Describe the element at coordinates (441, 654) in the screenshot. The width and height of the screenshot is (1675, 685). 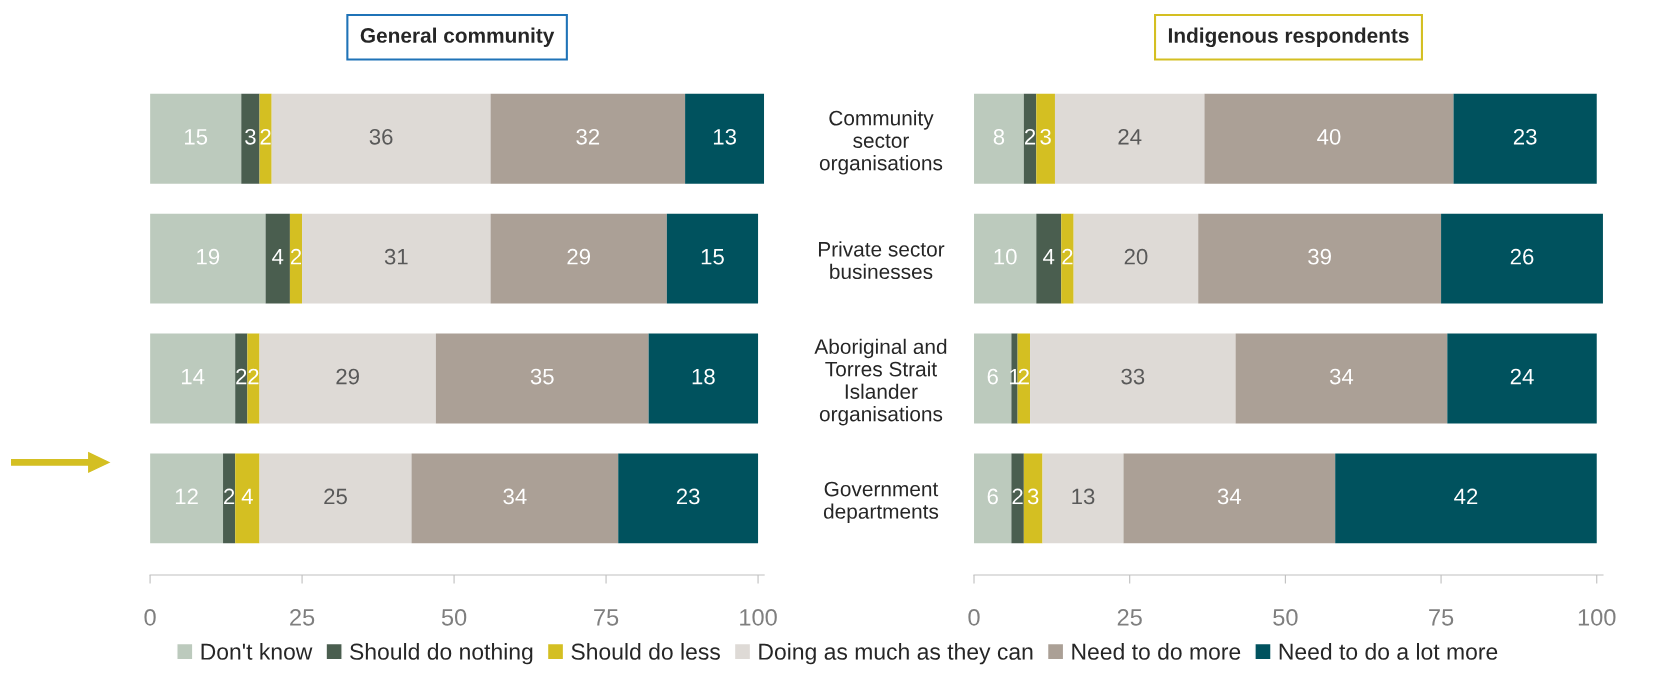
I see `legend-label: Should do nothing` at that location.